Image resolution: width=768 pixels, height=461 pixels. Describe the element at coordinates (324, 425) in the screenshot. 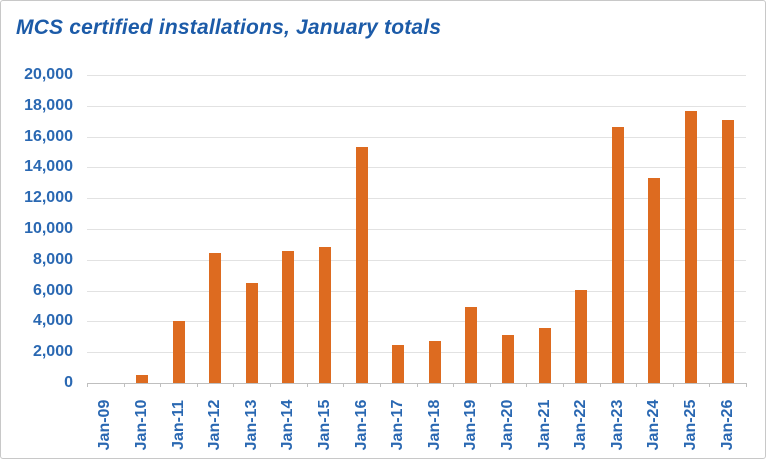

I see `x-axis-label: Jan-15` at that location.